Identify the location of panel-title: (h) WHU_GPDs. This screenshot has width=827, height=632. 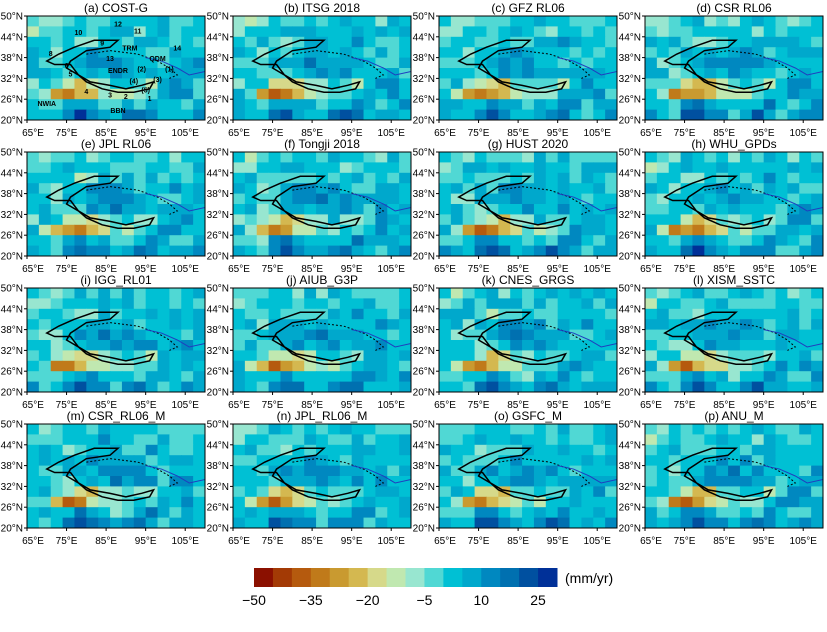
(733, 144).